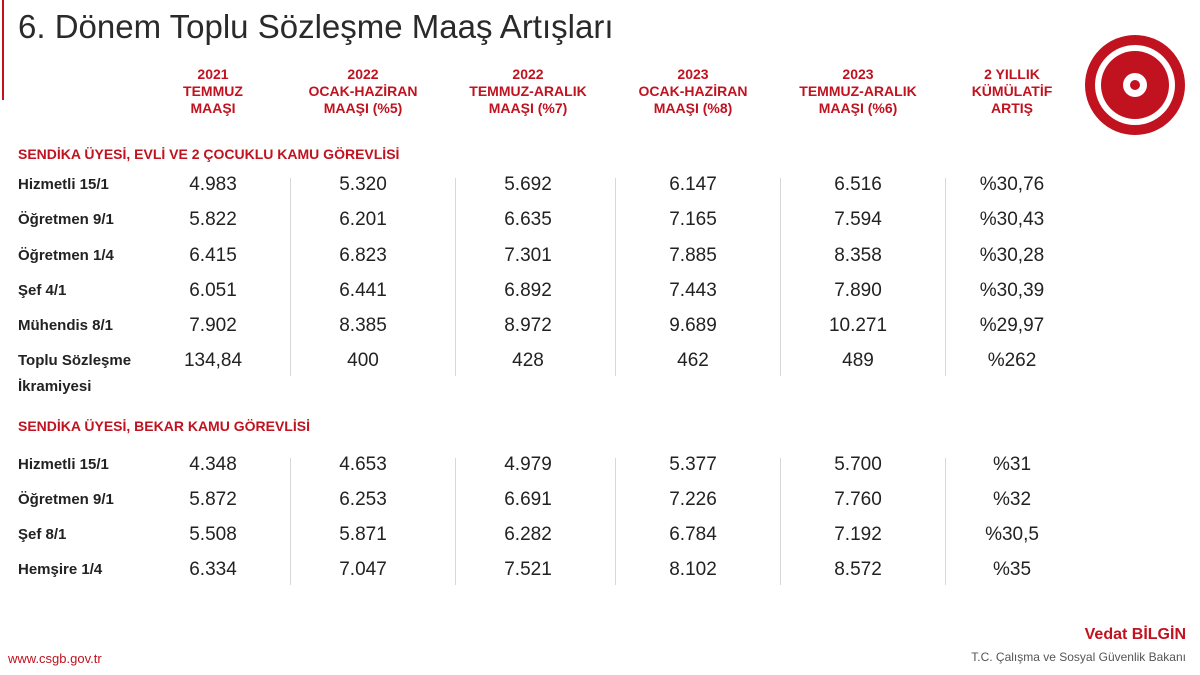 The width and height of the screenshot is (1200, 675). What do you see at coordinates (213, 255) in the screenshot?
I see `cell-value: 6.415` at bounding box center [213, 255].